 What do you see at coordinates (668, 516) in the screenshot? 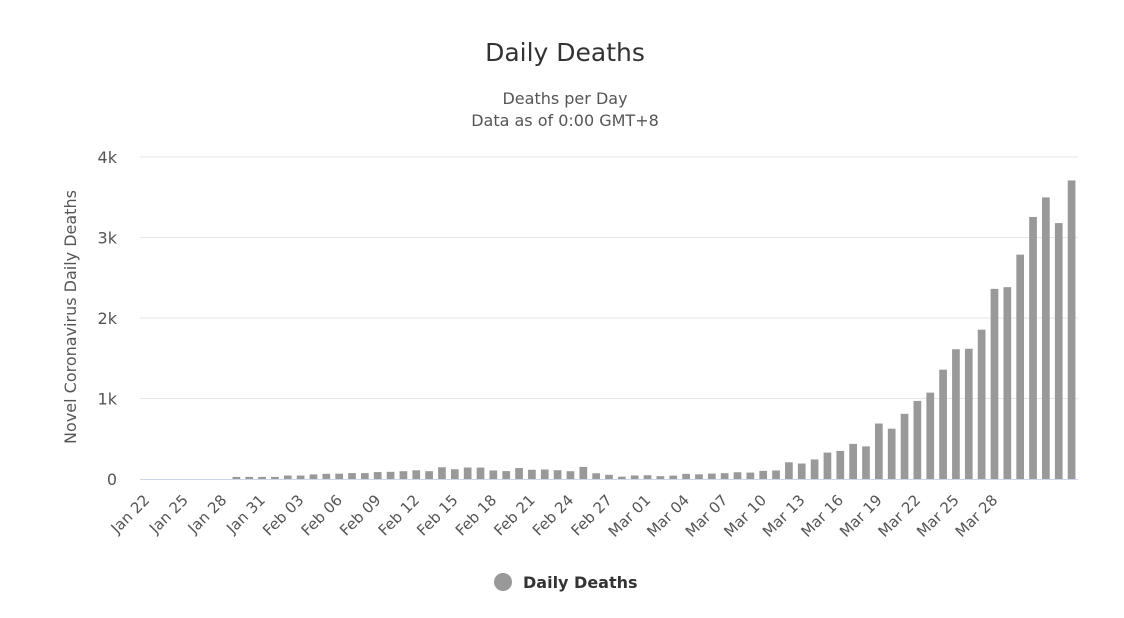
I see `x-tick-label: Mar 04` at bounding box center [668, 516].